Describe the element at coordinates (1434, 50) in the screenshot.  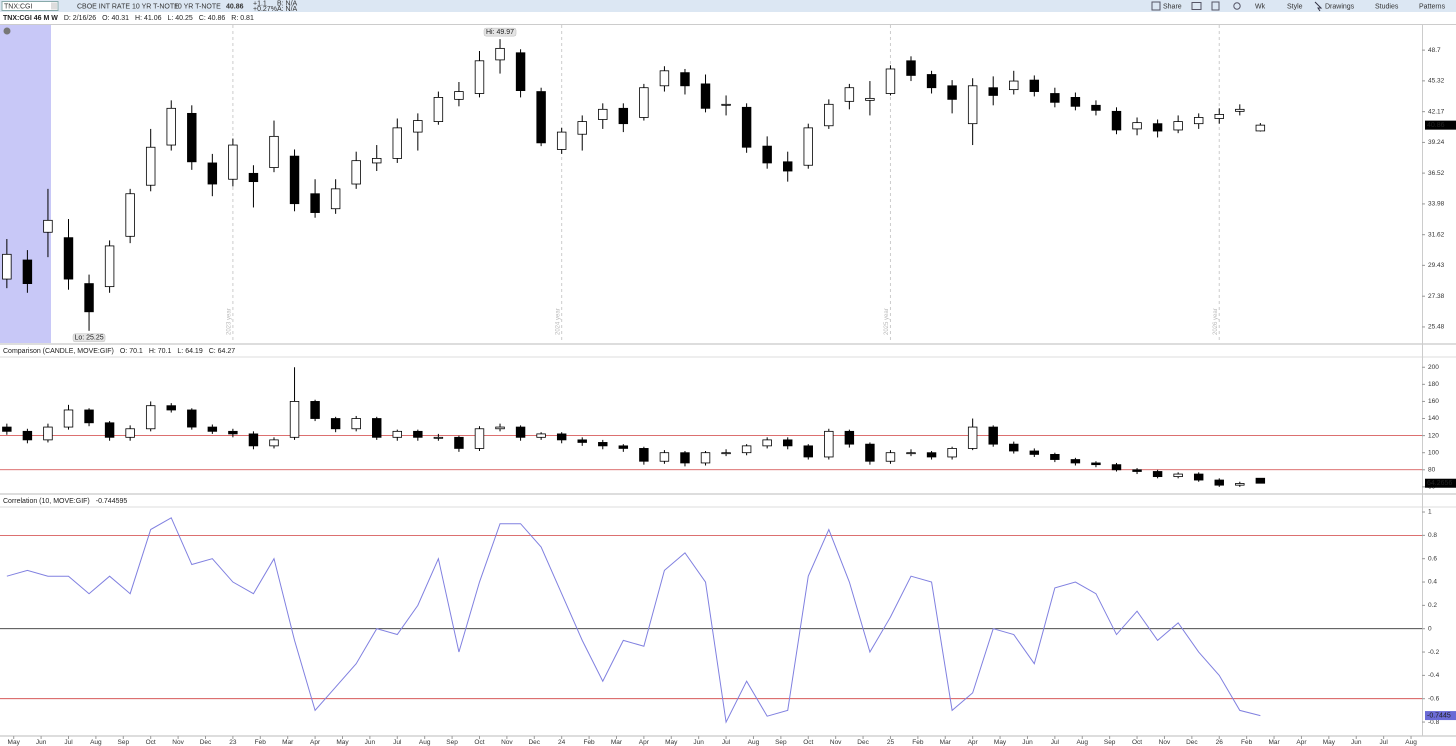
I see `y-tick-label: 48.7` at that location.